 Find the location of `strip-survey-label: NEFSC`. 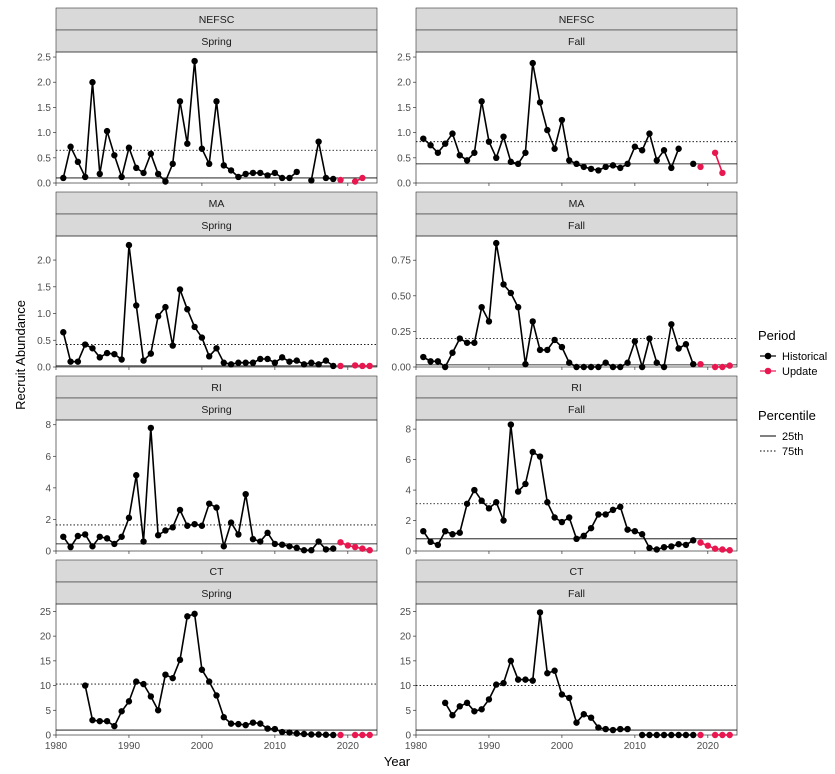

strip-survey-label: NEFSC is located at coordinates (577, 20).